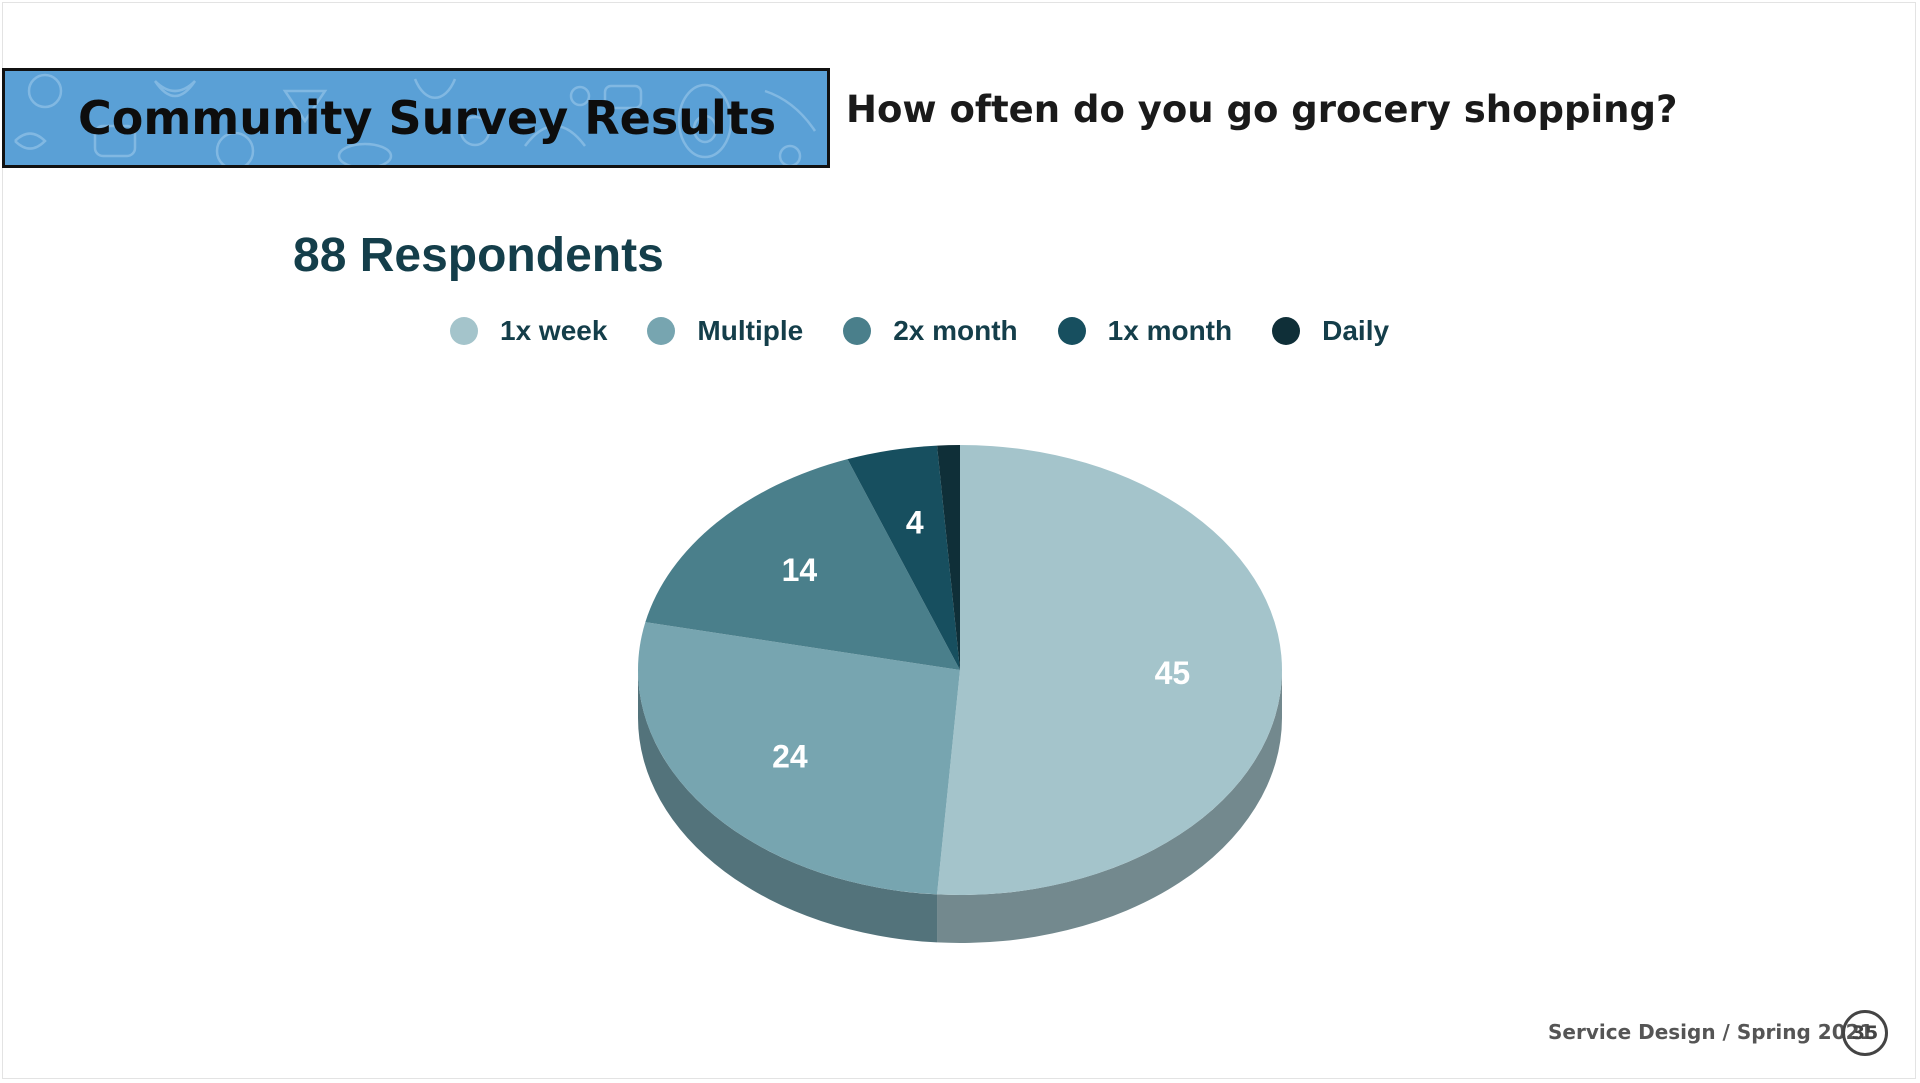 This screenshot has height=1083, width=1920. I want to click on banner-title: Community Survey Results, so click(427, 118).